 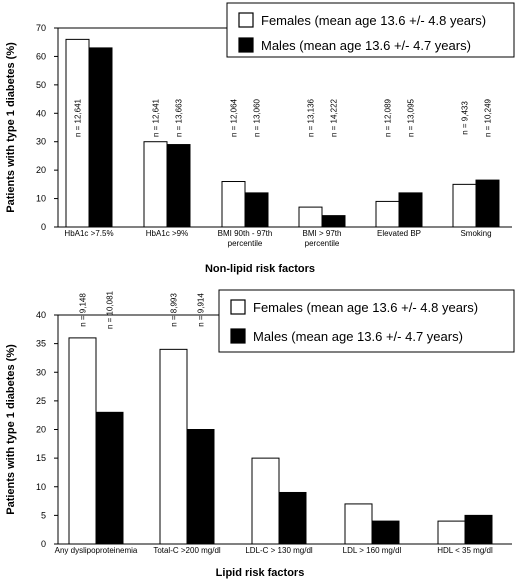 What do you see at coordinates (174, 310) in the screenshot?
I see `n-label: n = 8,993` at bounding box center [174, 310].